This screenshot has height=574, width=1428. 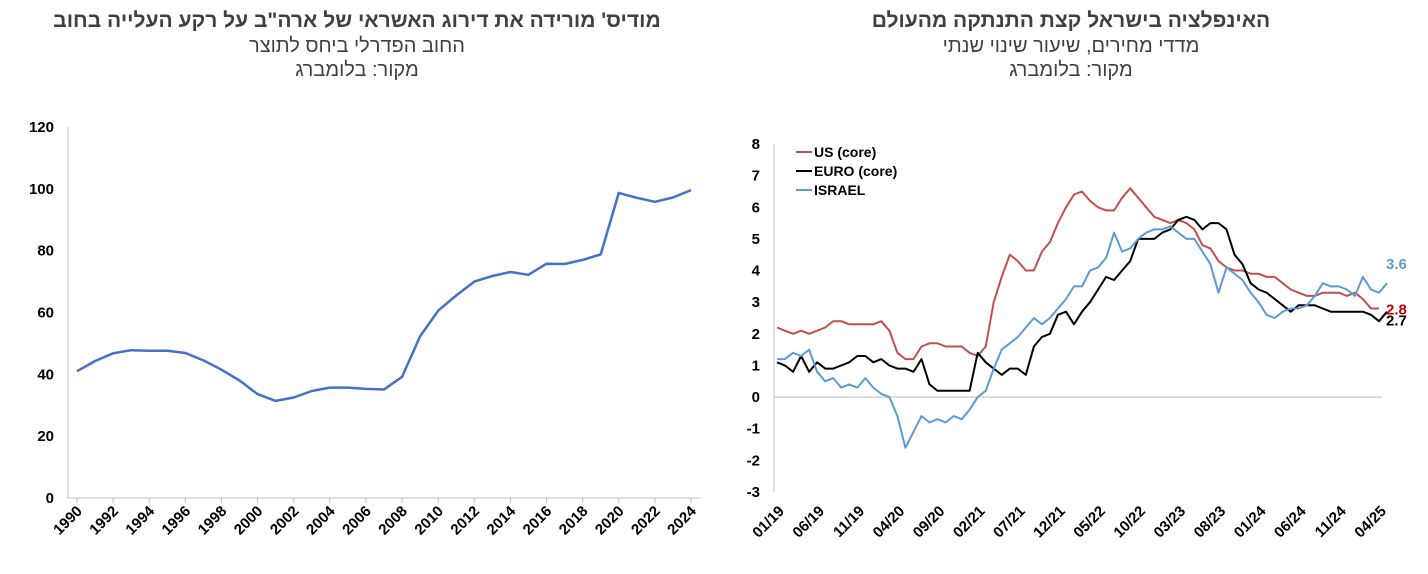 I want to click on y-tick-label: 7, so click(x=756, y=176).